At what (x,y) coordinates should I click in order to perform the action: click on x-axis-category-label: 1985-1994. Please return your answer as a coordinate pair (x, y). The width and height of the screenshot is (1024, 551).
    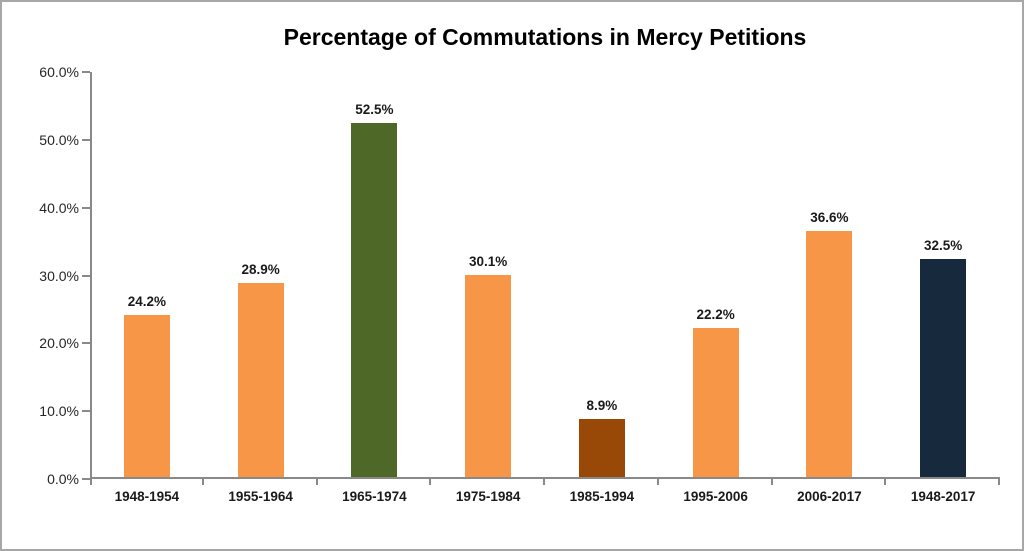
    Looking at the image, I should click on (602, 496).